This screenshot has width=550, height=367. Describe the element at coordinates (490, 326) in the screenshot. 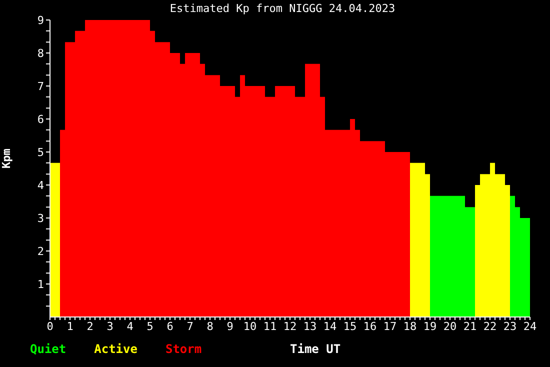

I see `x-tick-label: 22` at that location.